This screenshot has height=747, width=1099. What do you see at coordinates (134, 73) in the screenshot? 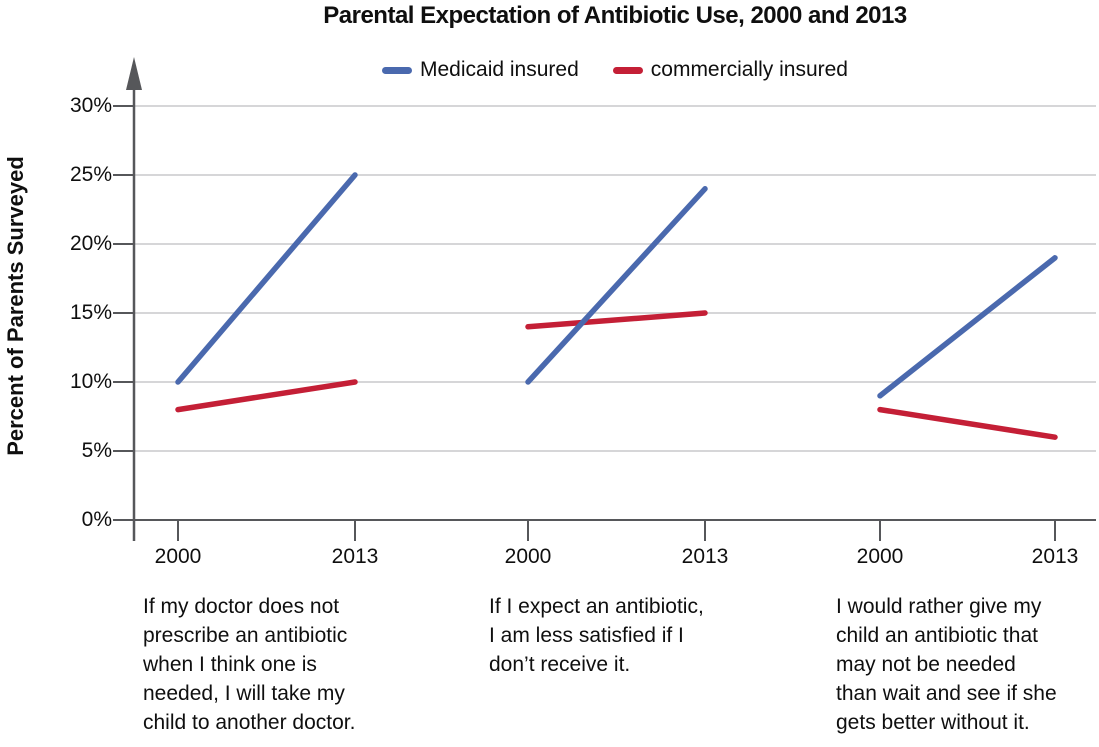
I see `y-axis-arrow` at bounding box center [134, 73].